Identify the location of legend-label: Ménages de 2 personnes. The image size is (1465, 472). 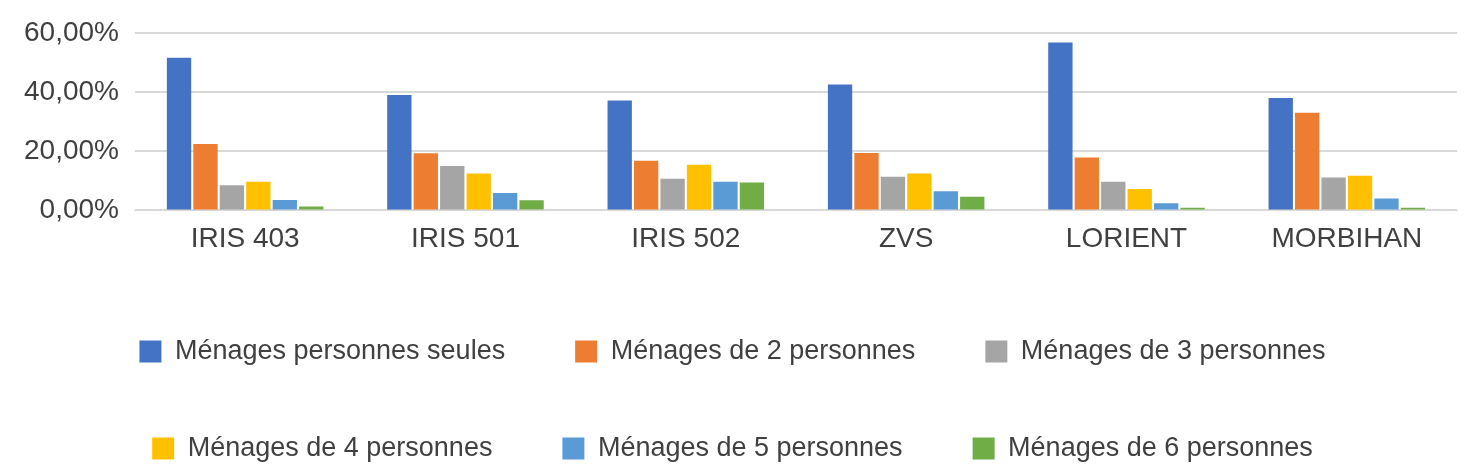
(763, 349).